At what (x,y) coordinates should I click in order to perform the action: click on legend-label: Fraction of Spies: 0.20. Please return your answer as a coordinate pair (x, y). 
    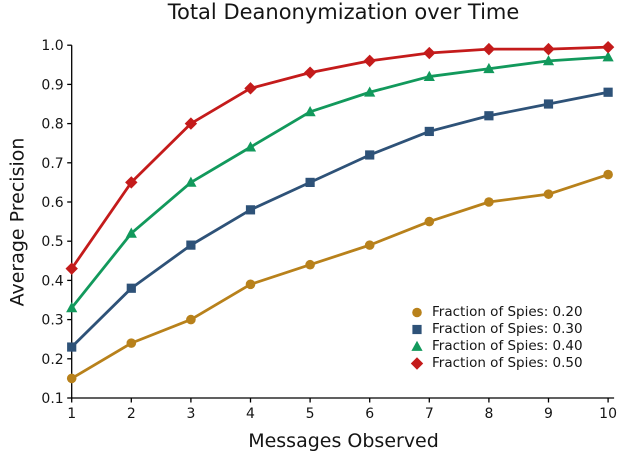
    Looking at the image, I should click on (507, 312).